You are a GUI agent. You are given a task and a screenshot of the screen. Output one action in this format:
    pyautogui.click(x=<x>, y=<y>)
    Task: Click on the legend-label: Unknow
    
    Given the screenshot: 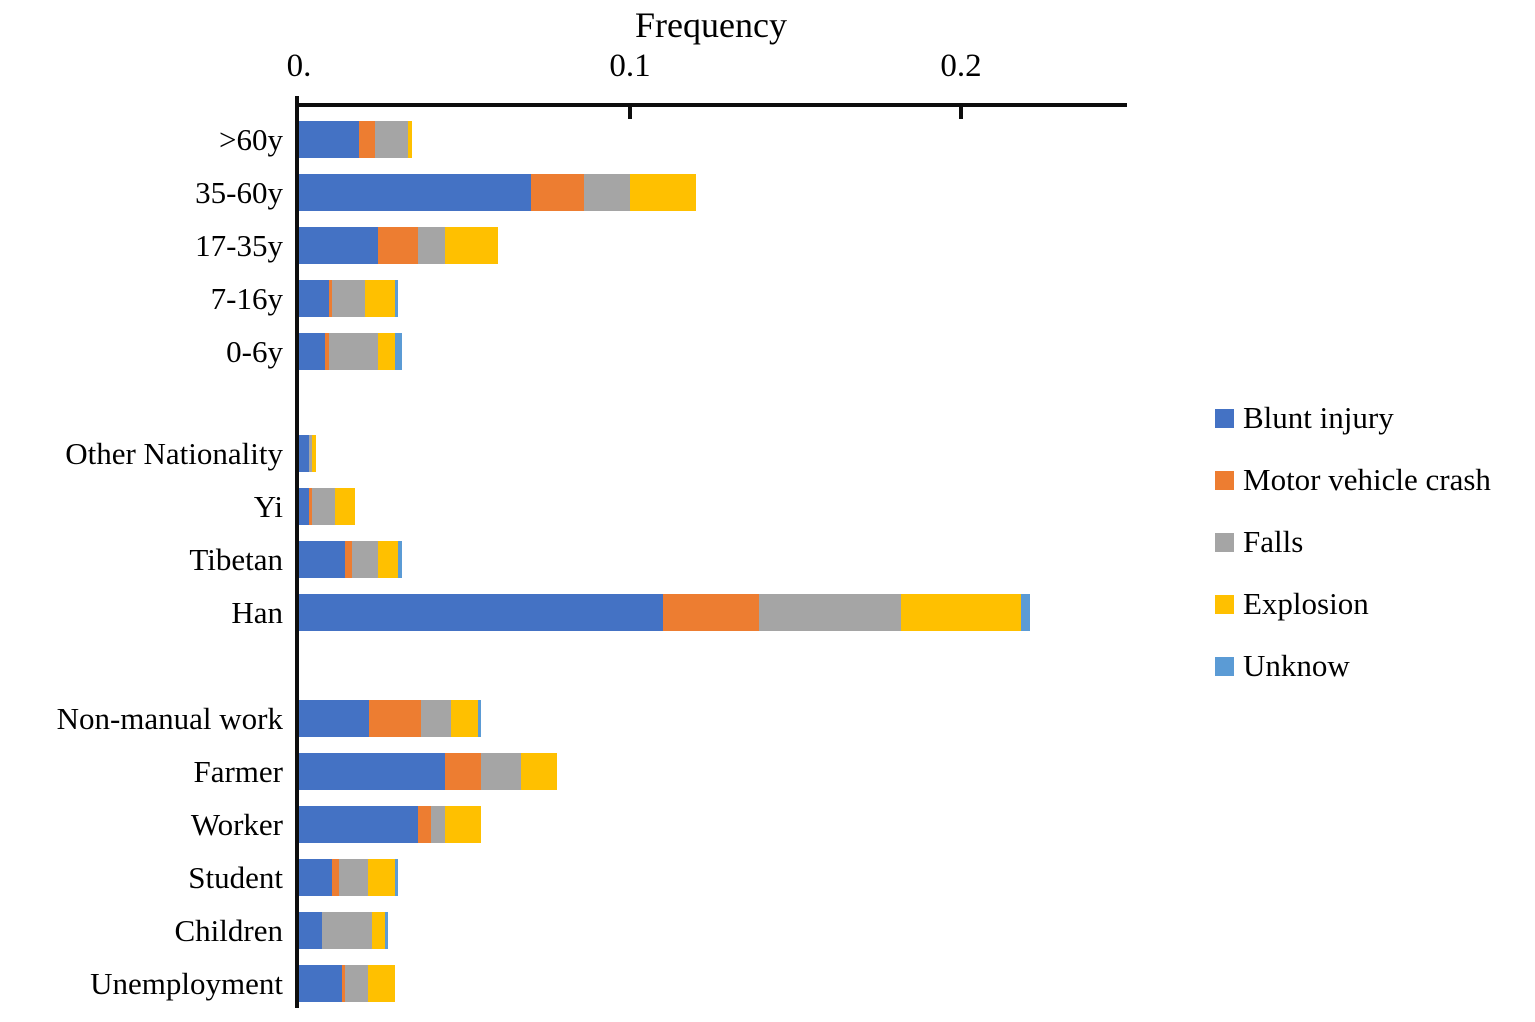 What is the action you would take?
    pyautogui.click(x=1296, y=665)
    